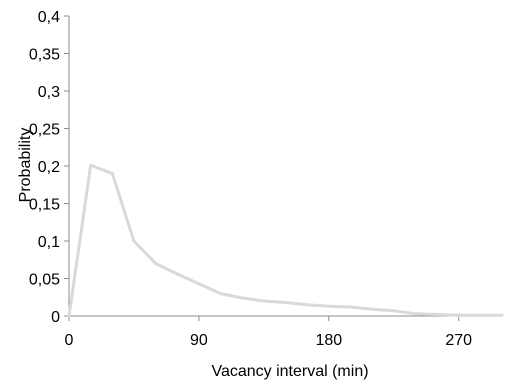  I want to click on x-axis-ticks: 0 90 180 270, so click(268, 332).